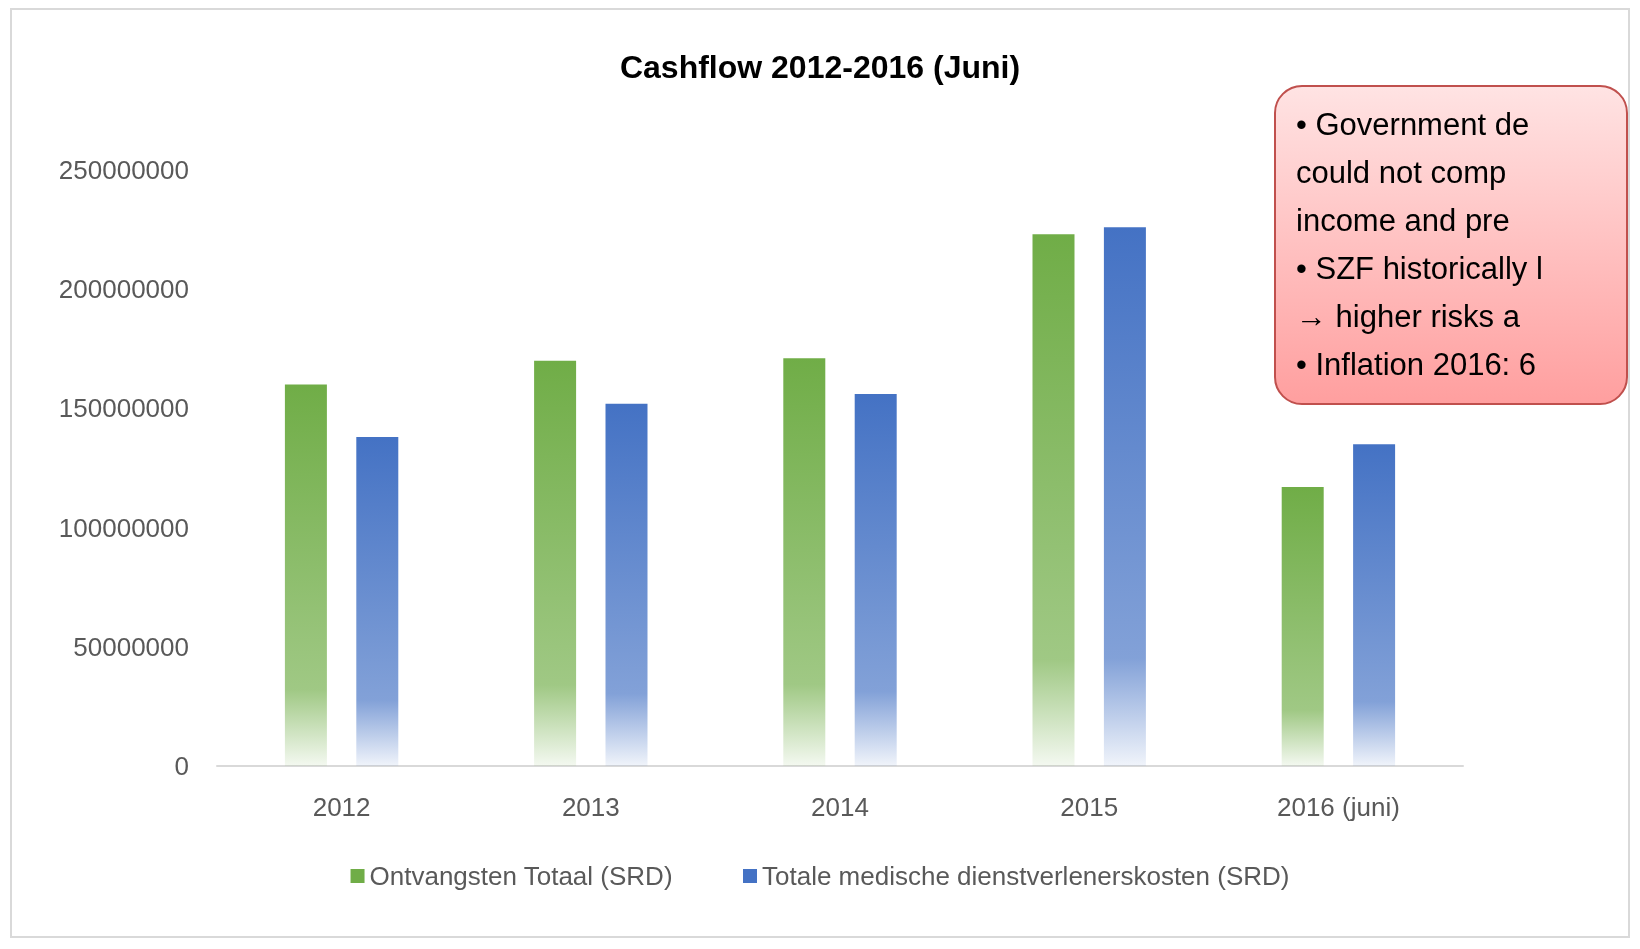 This screenshot has height=949, width=1640. What do you see at coordinates (1408, 317) in the screenshot?
I see `annotation: → higher risks a` at bounding box center [1408, 317].